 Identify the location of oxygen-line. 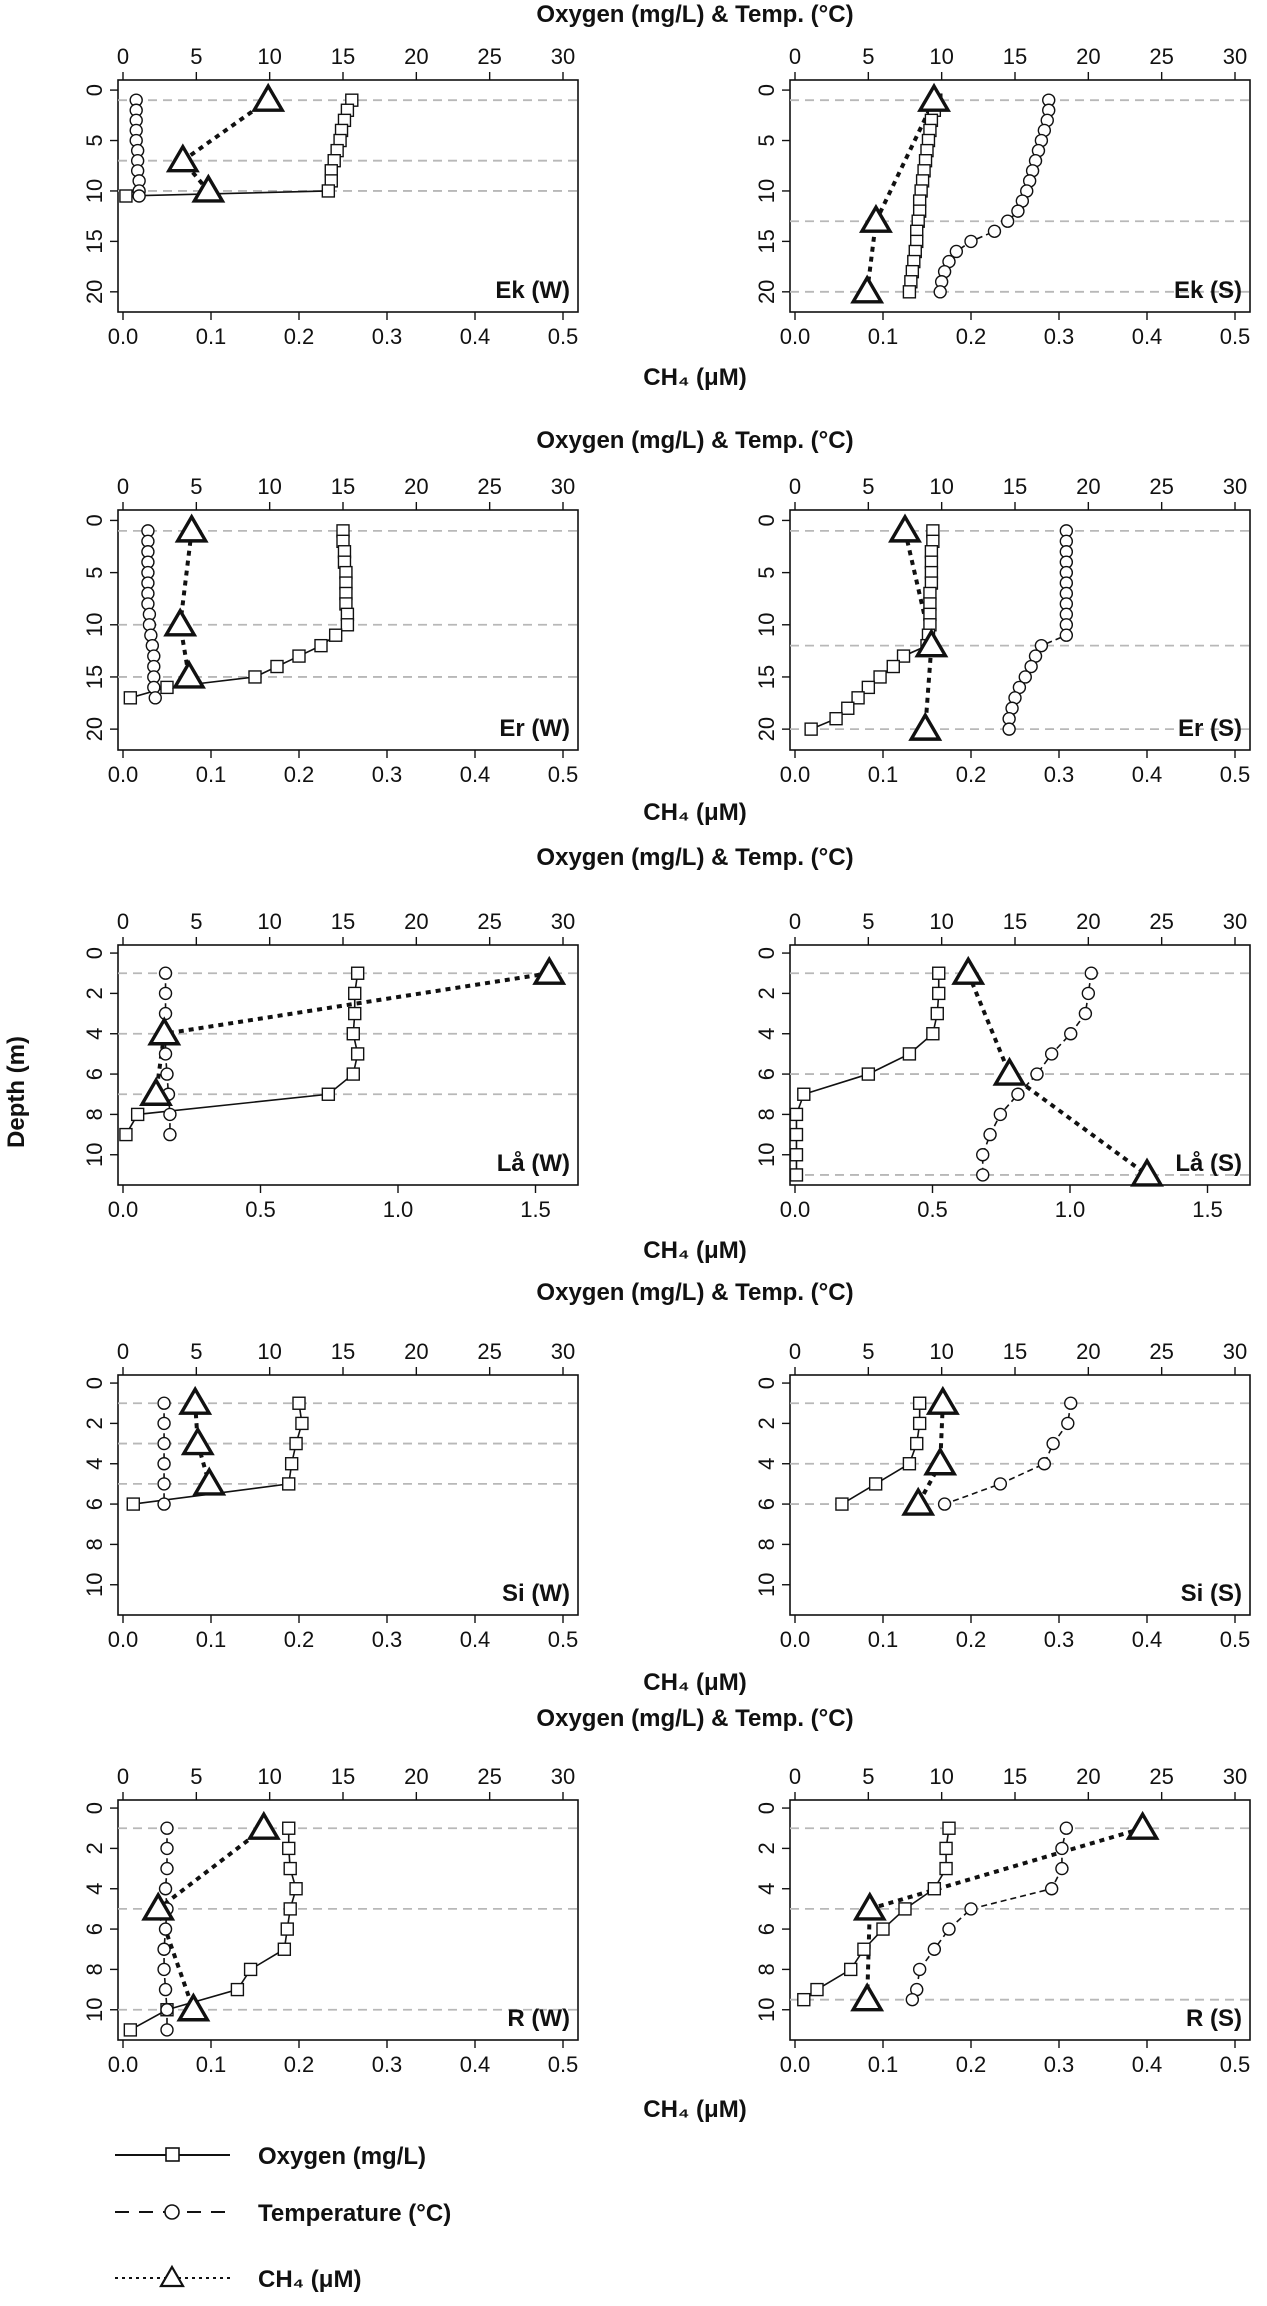
(239, 148).